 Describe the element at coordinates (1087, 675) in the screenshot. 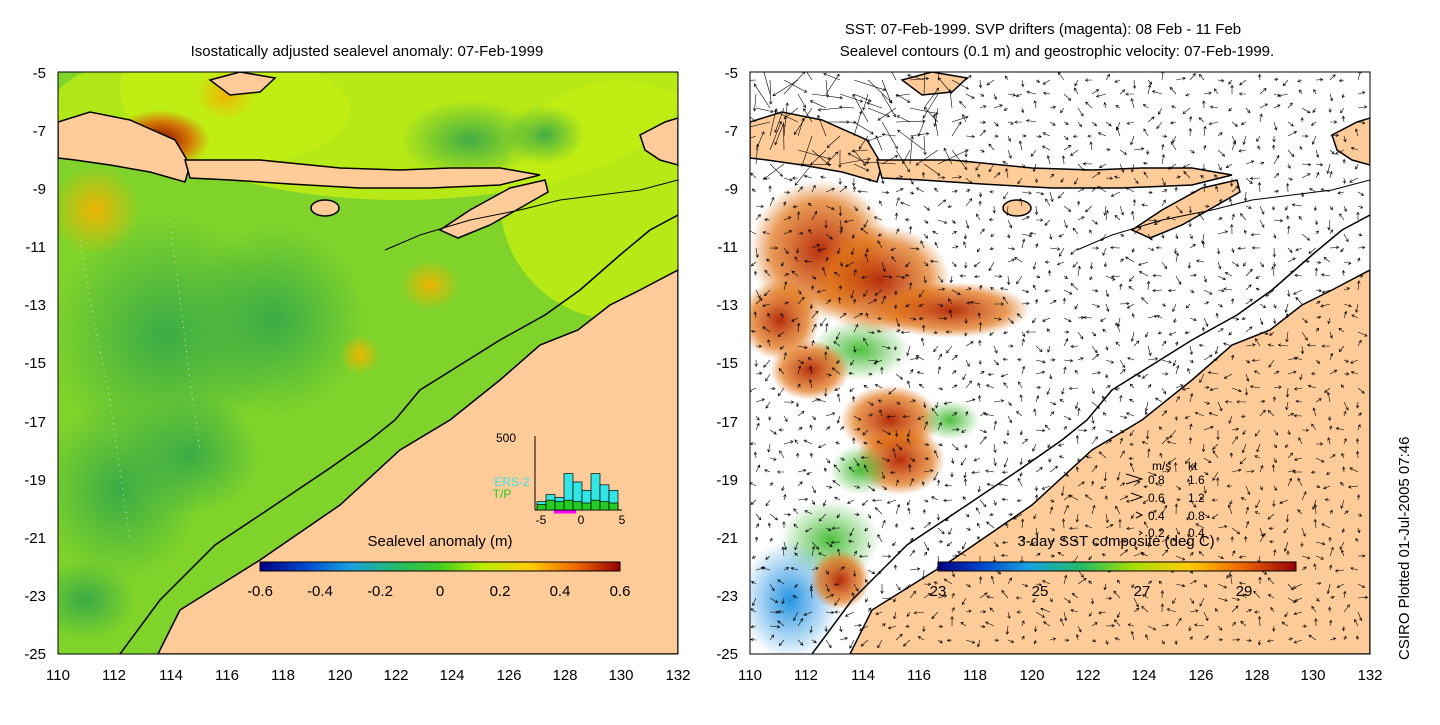

I see `x-tick-label: 122` at that location.